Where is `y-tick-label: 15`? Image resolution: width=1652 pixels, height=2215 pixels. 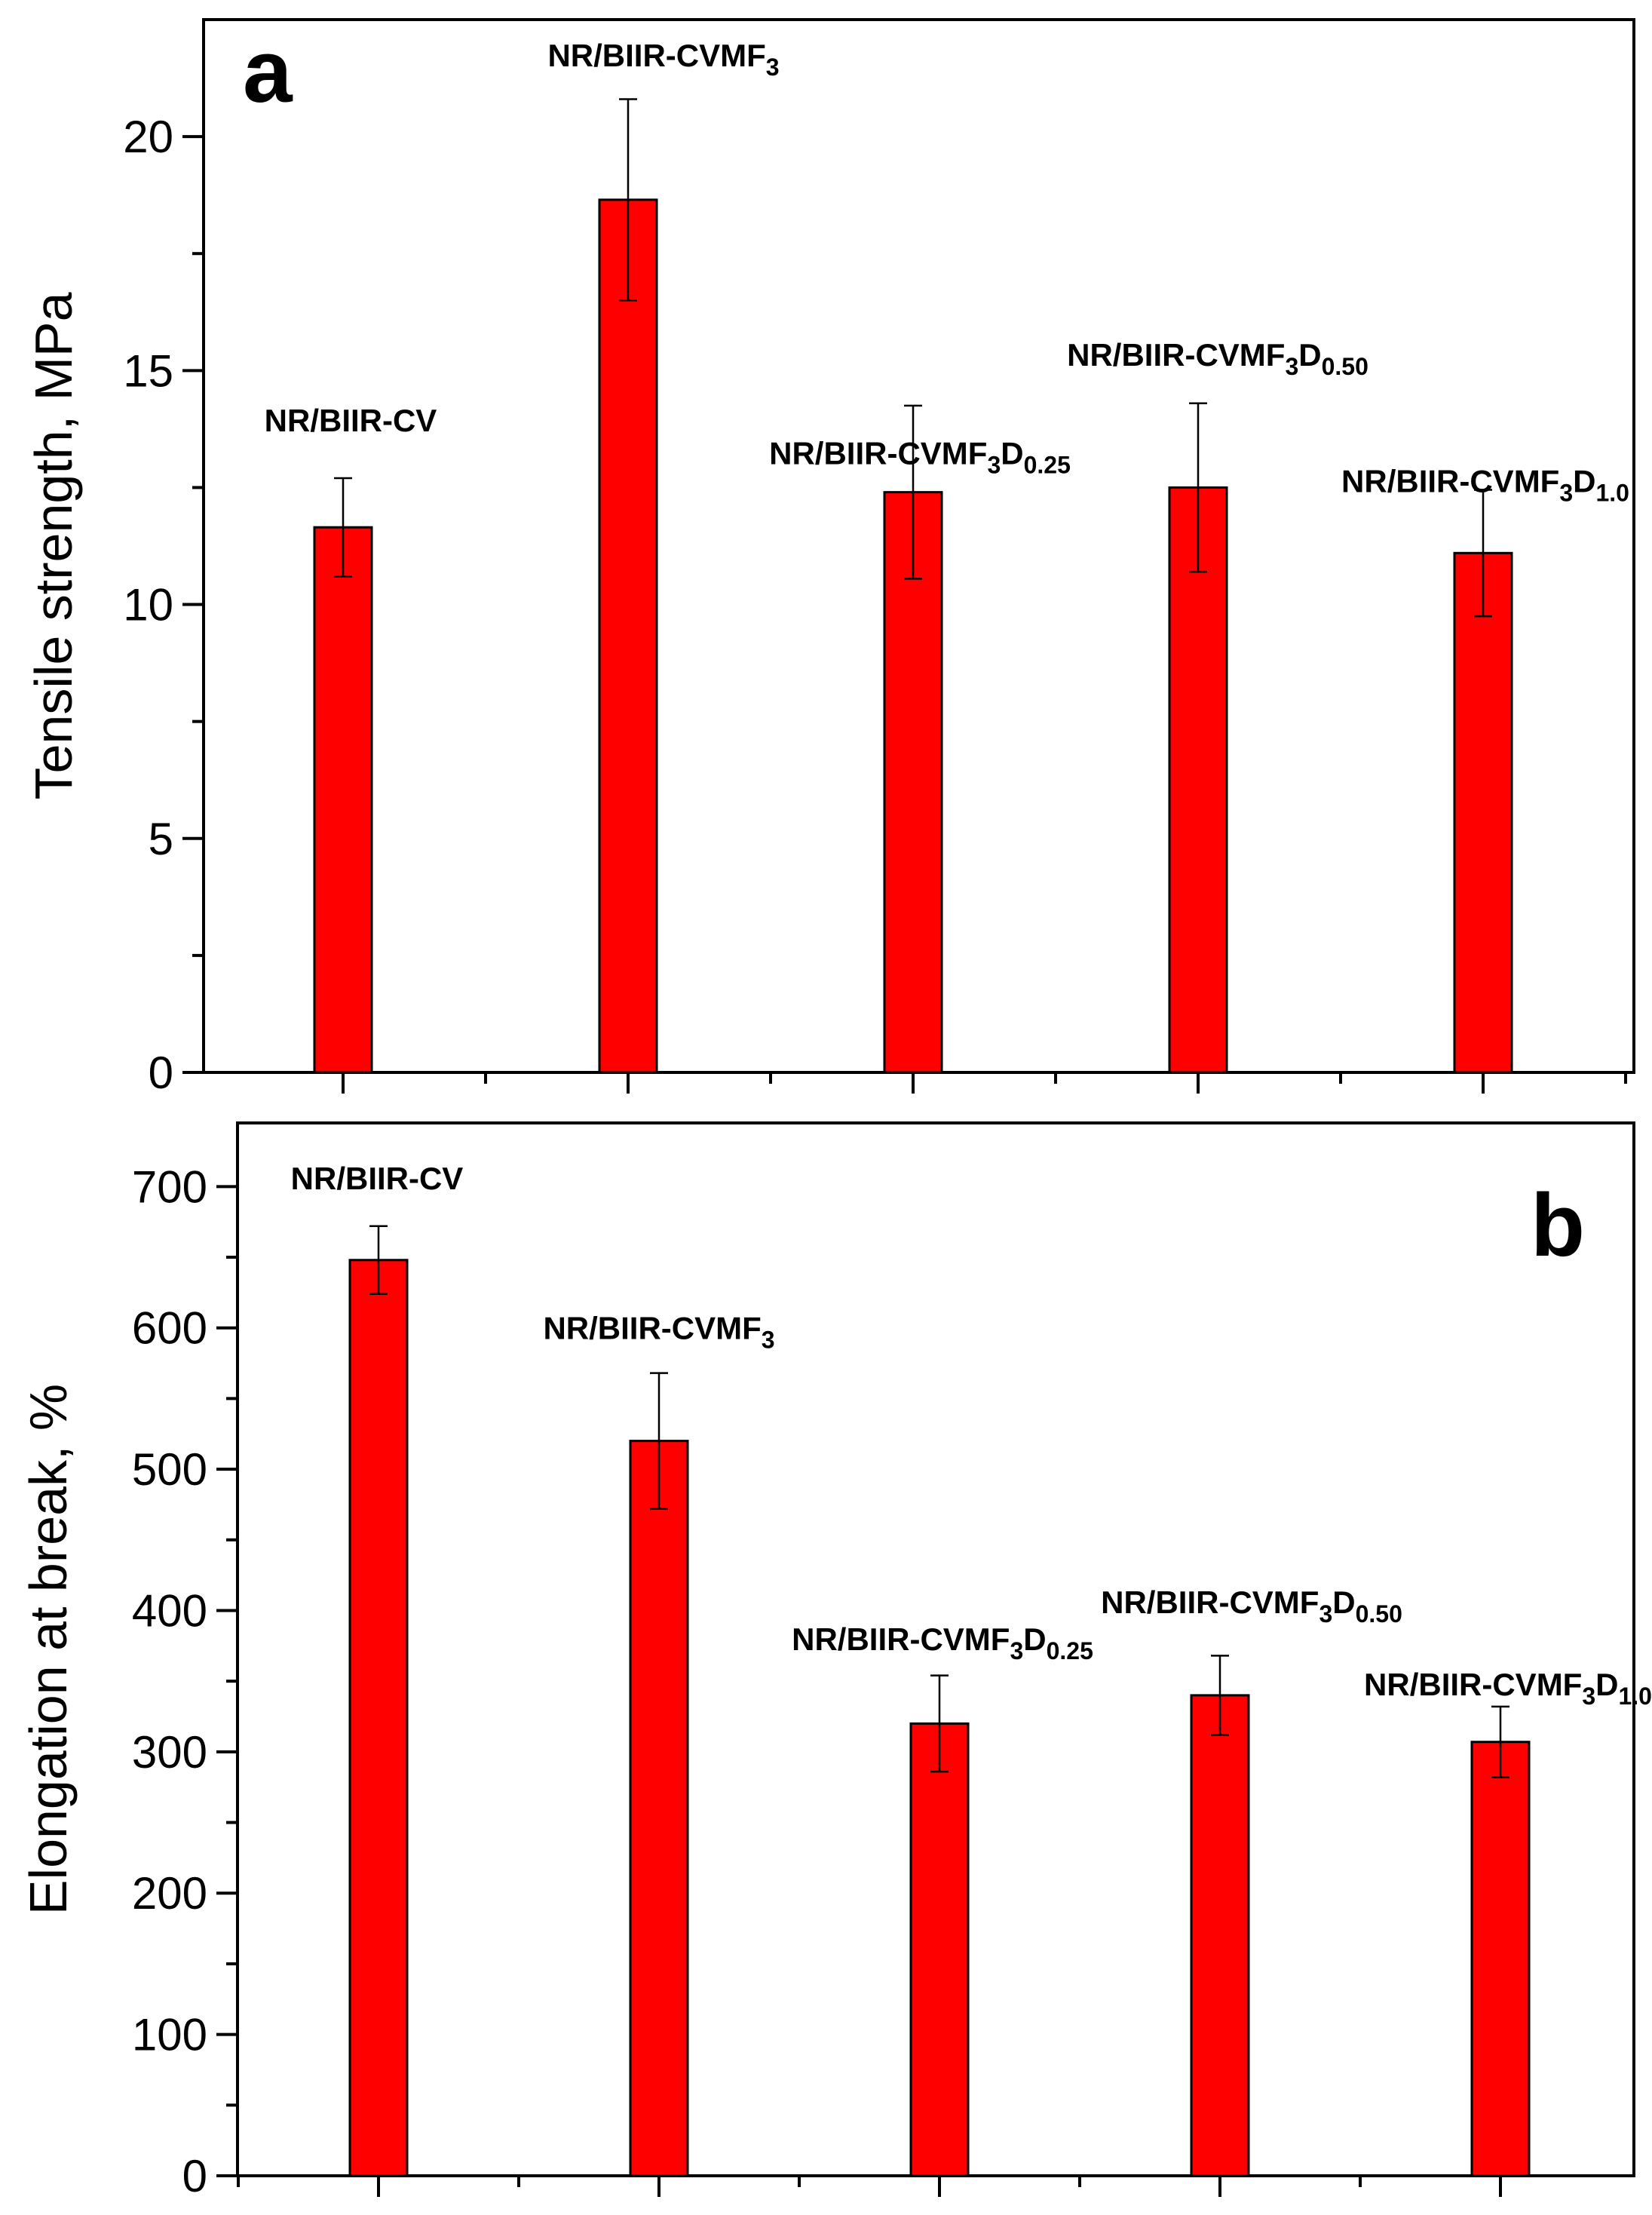
y-tick-label: 15 is located at coordinates (148, 370).